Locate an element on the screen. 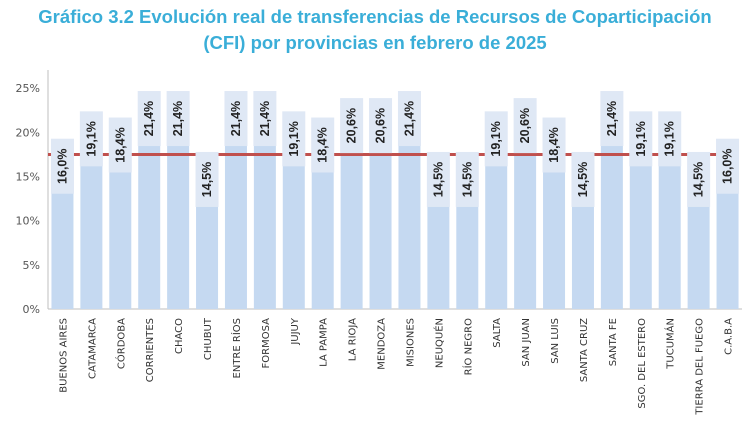 This screenshot has height=430, width=750. category-label: BUENOS AIRES is located at coordinates (63, 355).